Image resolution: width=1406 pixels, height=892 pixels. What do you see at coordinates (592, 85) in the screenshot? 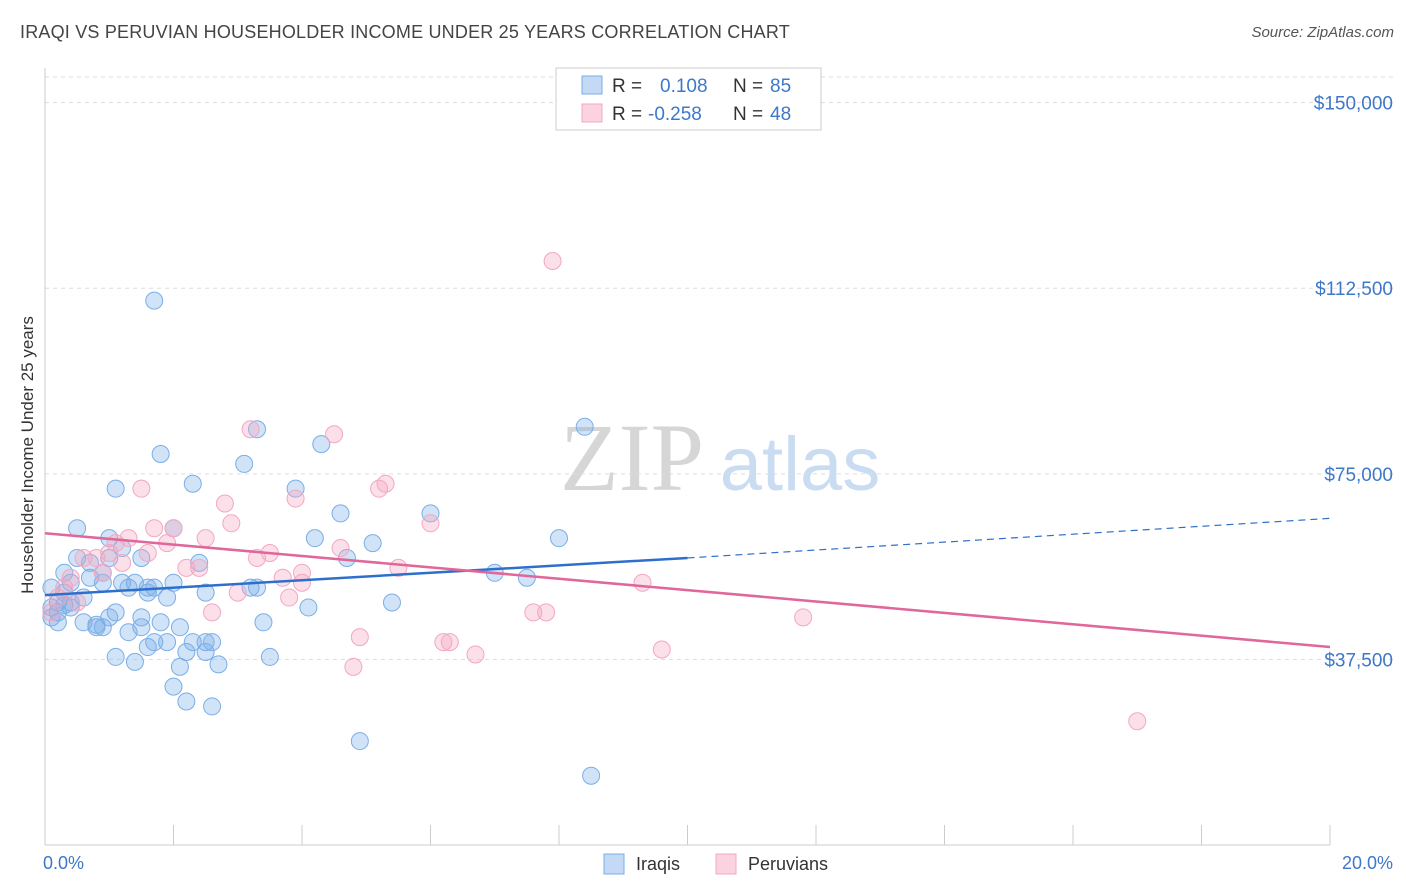
I see `stats-swatch-iraqis` at bounding box center [592, 85].